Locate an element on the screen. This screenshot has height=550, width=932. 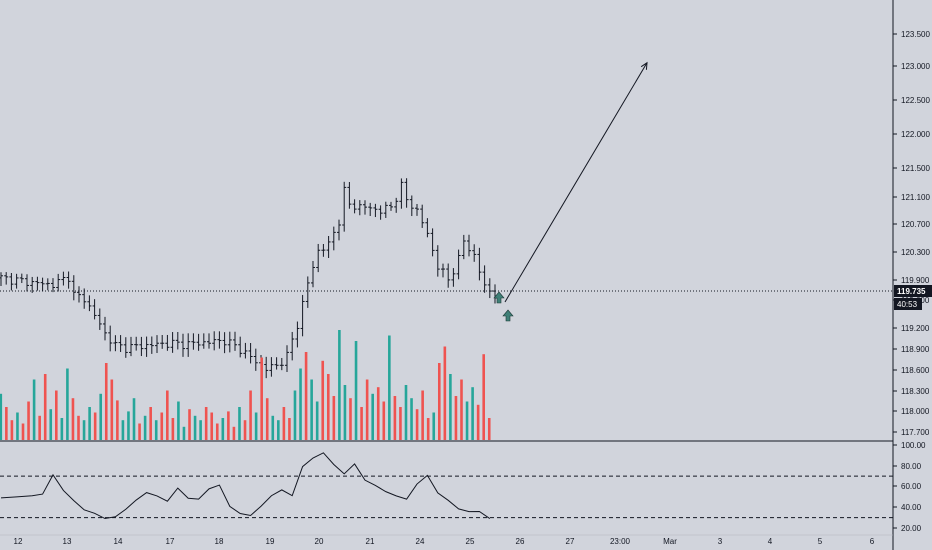
price-tick-label: 118.000 is located at coordinates (915, 411).